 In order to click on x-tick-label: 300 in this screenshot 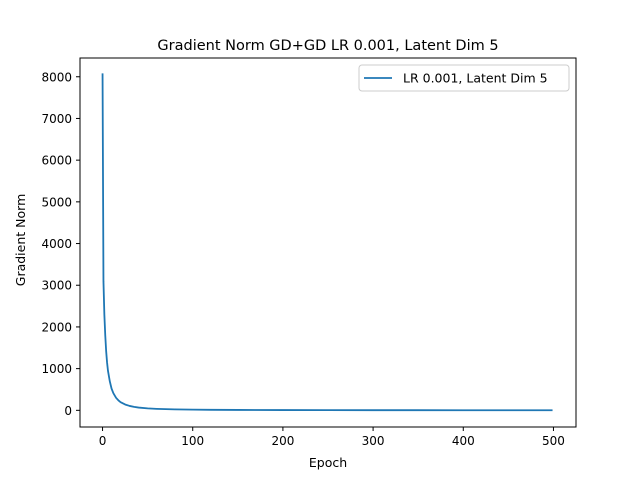, I will do `click(373, 441)`.